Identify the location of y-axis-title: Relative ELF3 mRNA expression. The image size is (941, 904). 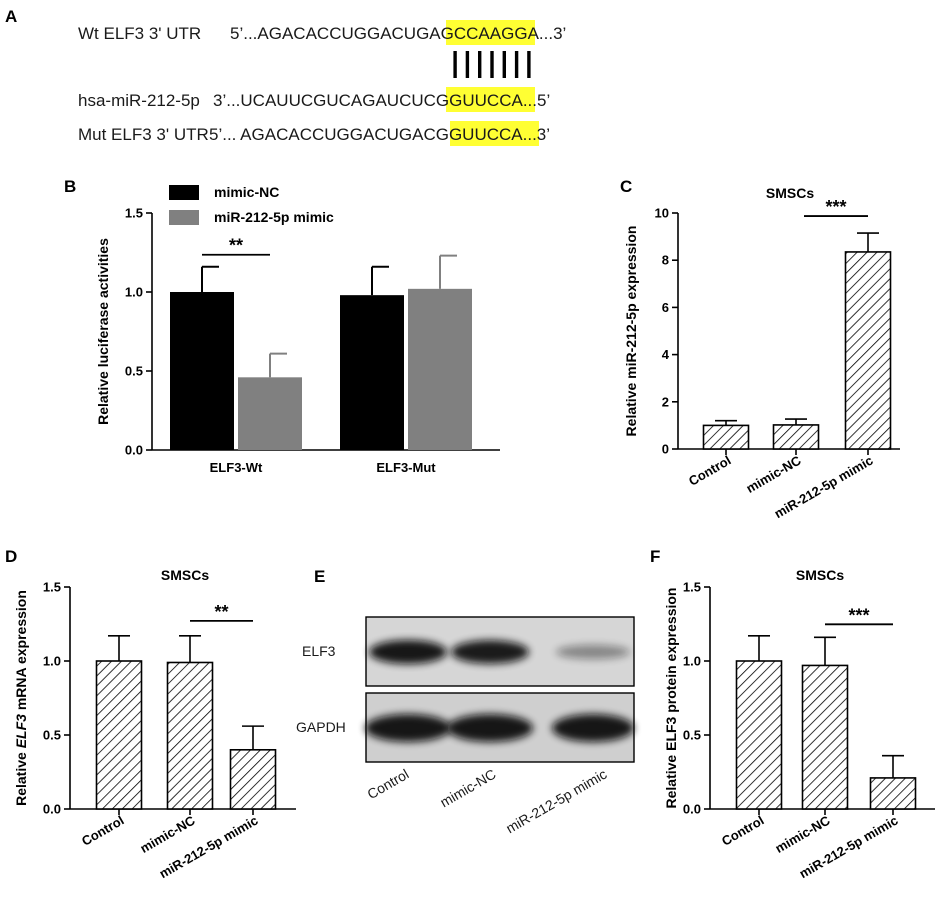
(21, 698).